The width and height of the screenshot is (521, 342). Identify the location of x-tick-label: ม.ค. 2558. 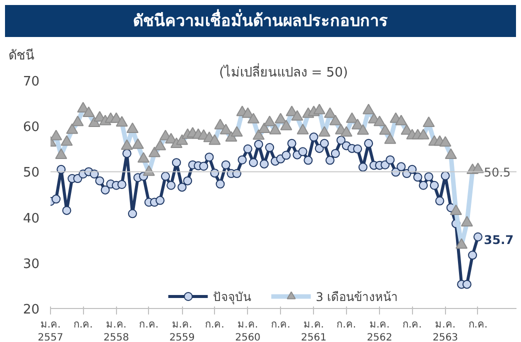
(116, 331).